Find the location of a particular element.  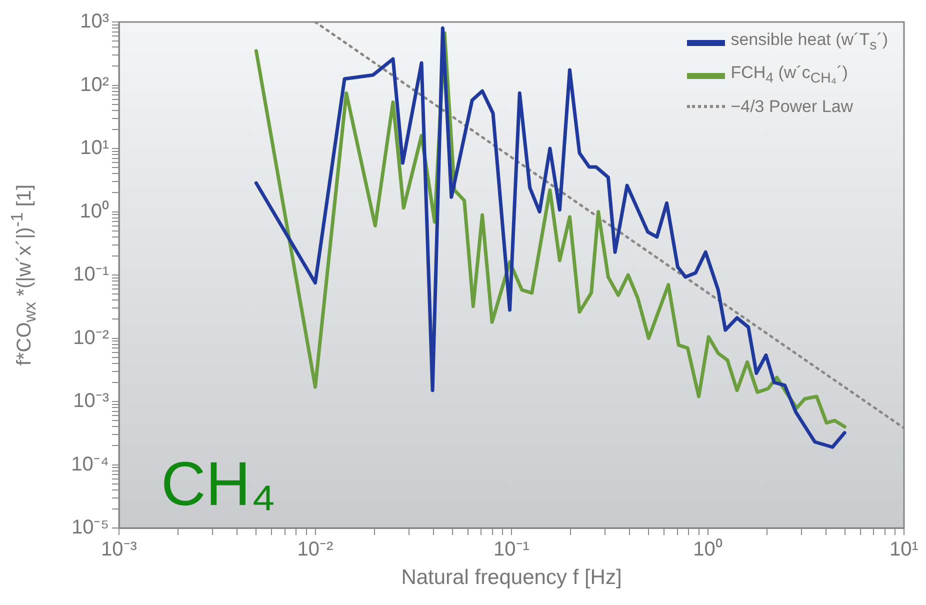

legend-label: FCH$_{4}$ (w´c$_{CH₄}$´) is located at coordinates (789, 75).